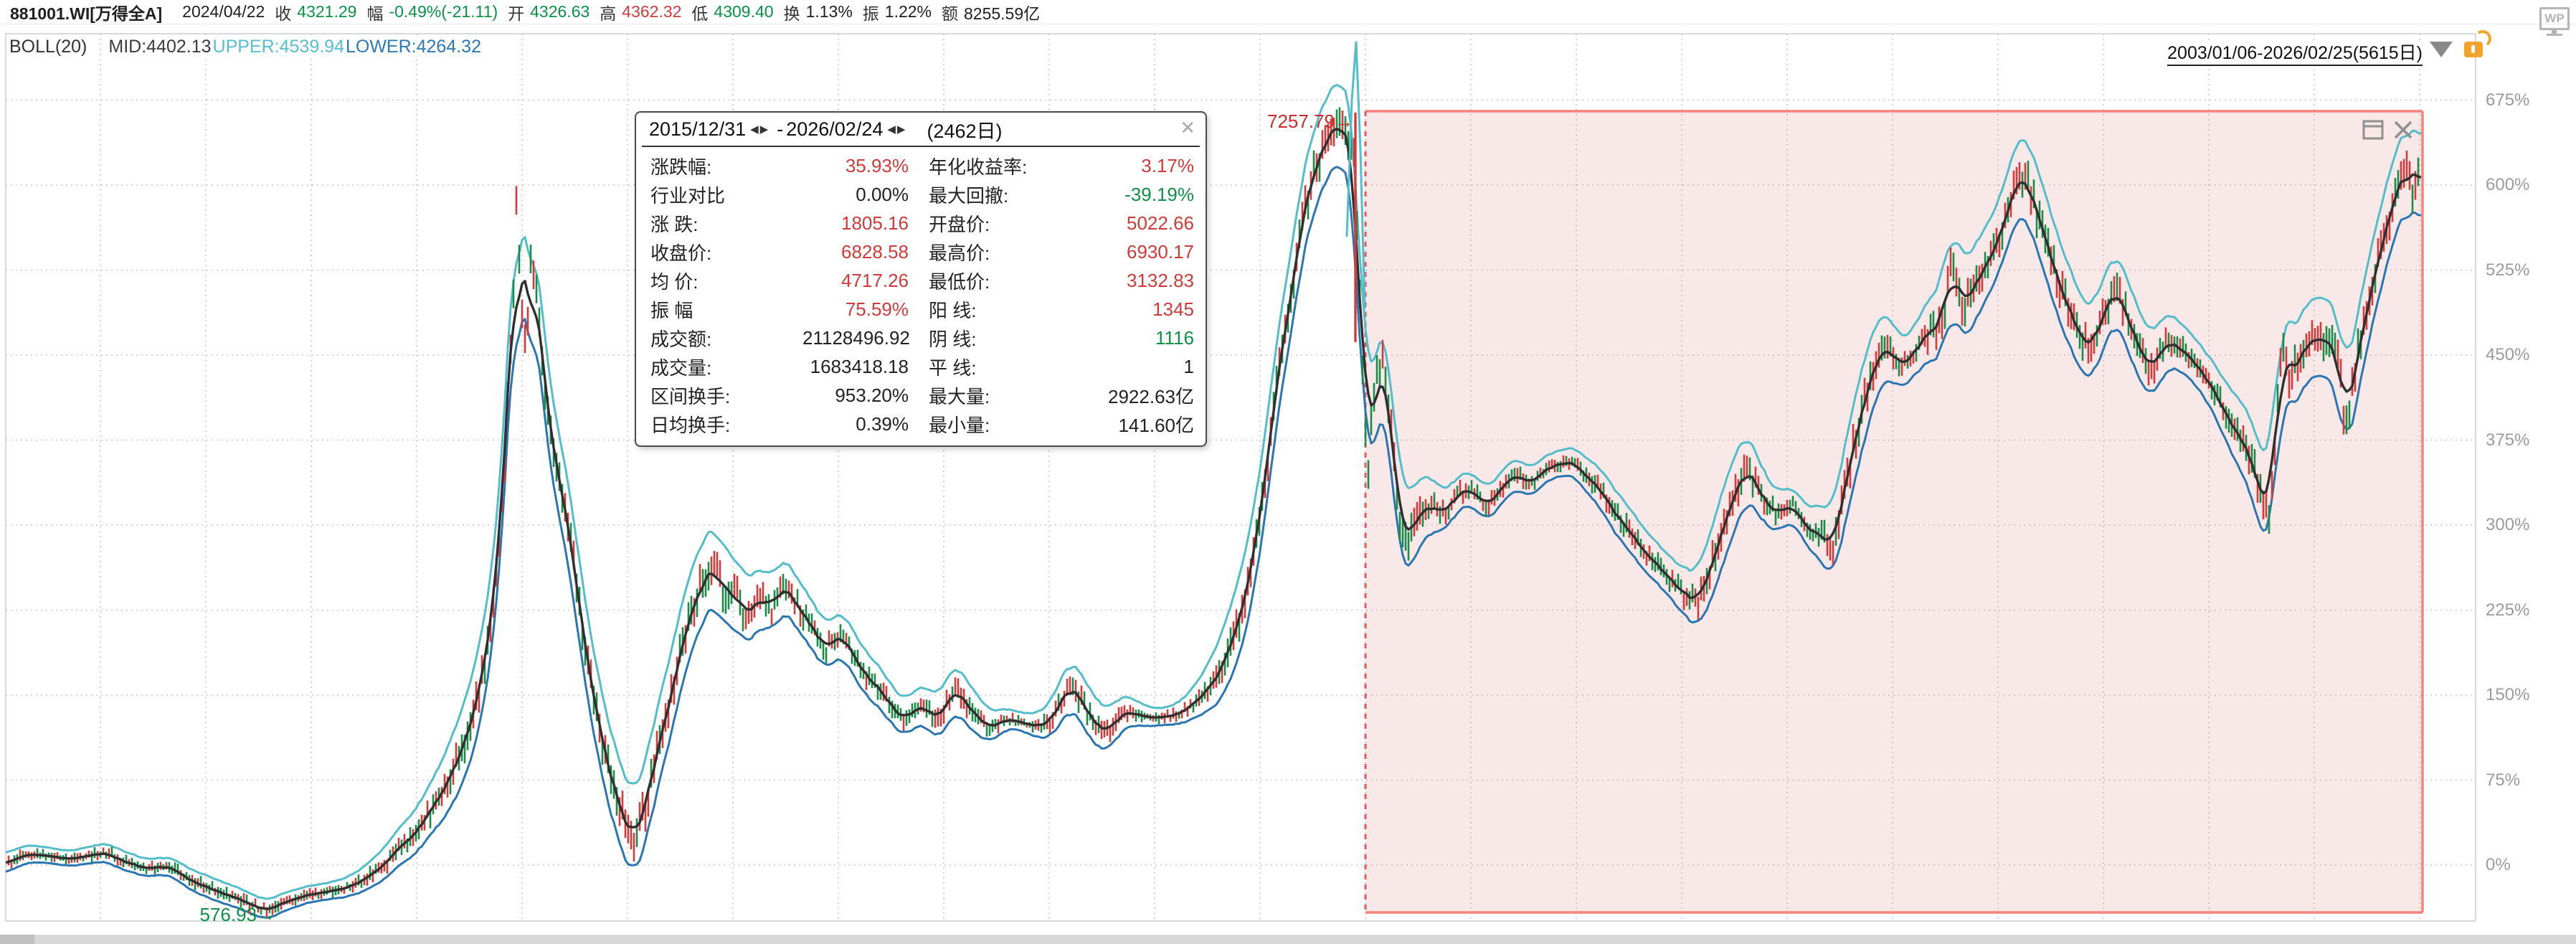 The width and height of the screenshot is (2576, 944). What do you see at coordinates (877, 165) in the screenshot?
I see `stat-value: 35.93%` at bounding box center [877, 165].